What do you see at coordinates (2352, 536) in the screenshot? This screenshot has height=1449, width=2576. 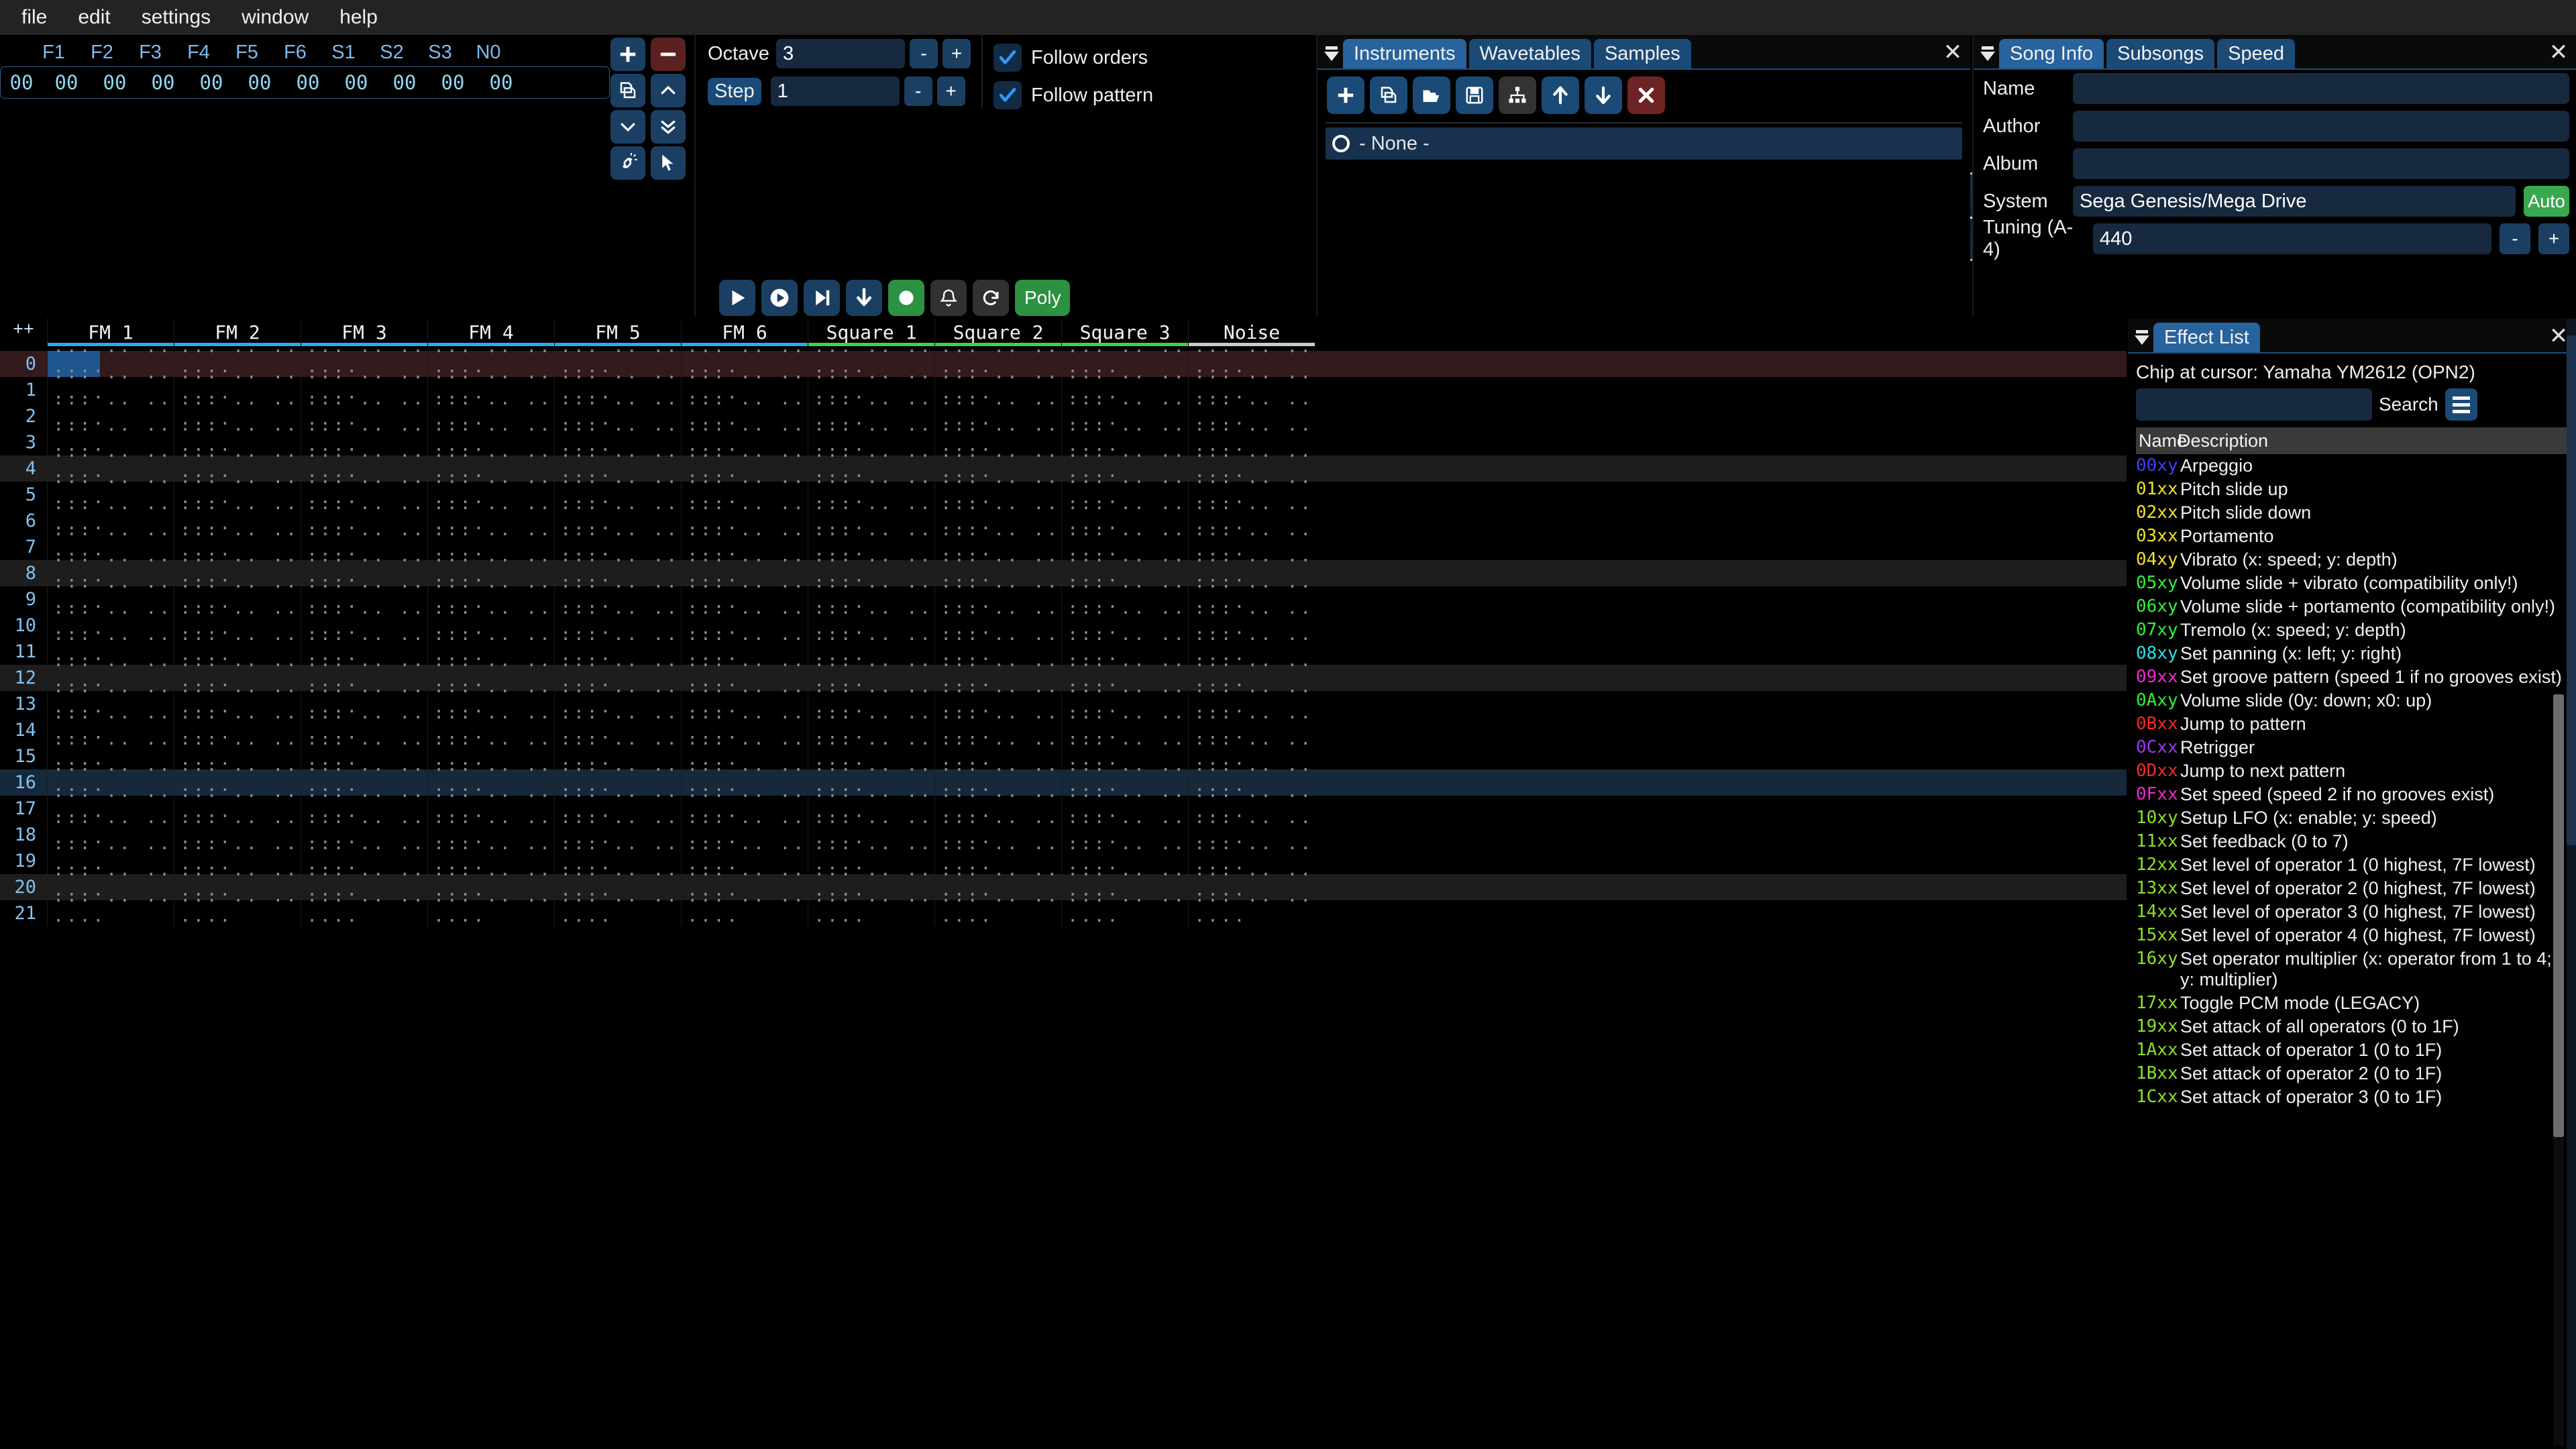 I see `effect-list-item: 03xx Portamento` at bounding box center [2352, 536].